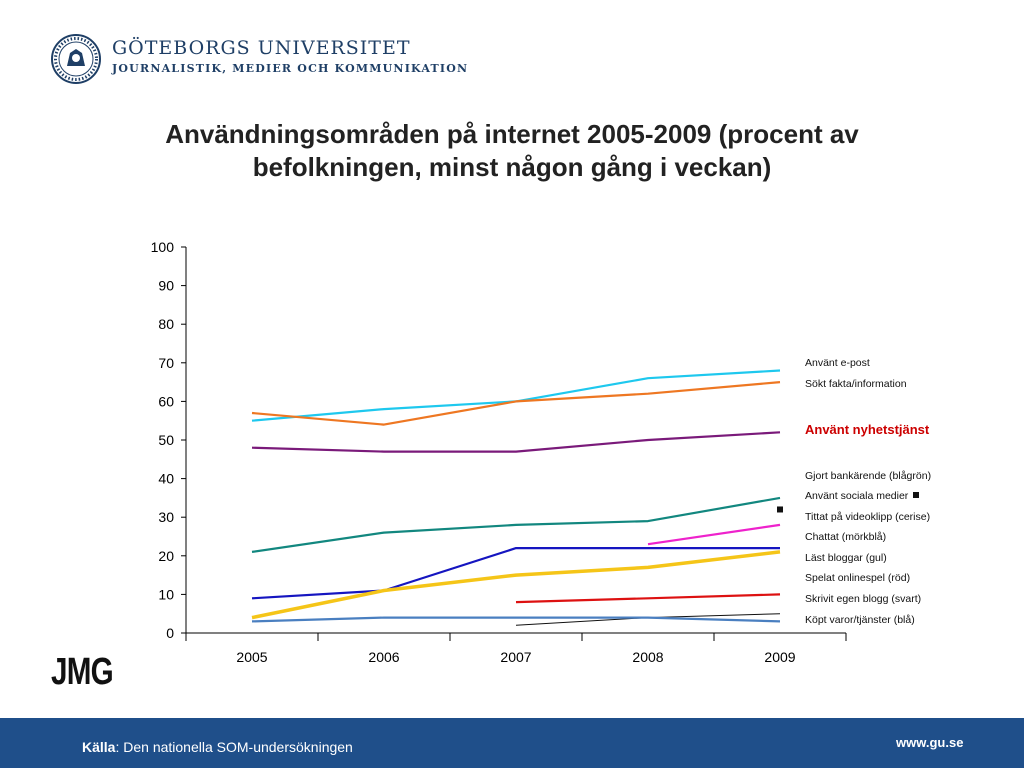  What do you see at coordinates (166, 286) in the screenshot?
I see `y-tick-label-9: 90` at bounding box center [166, 286].